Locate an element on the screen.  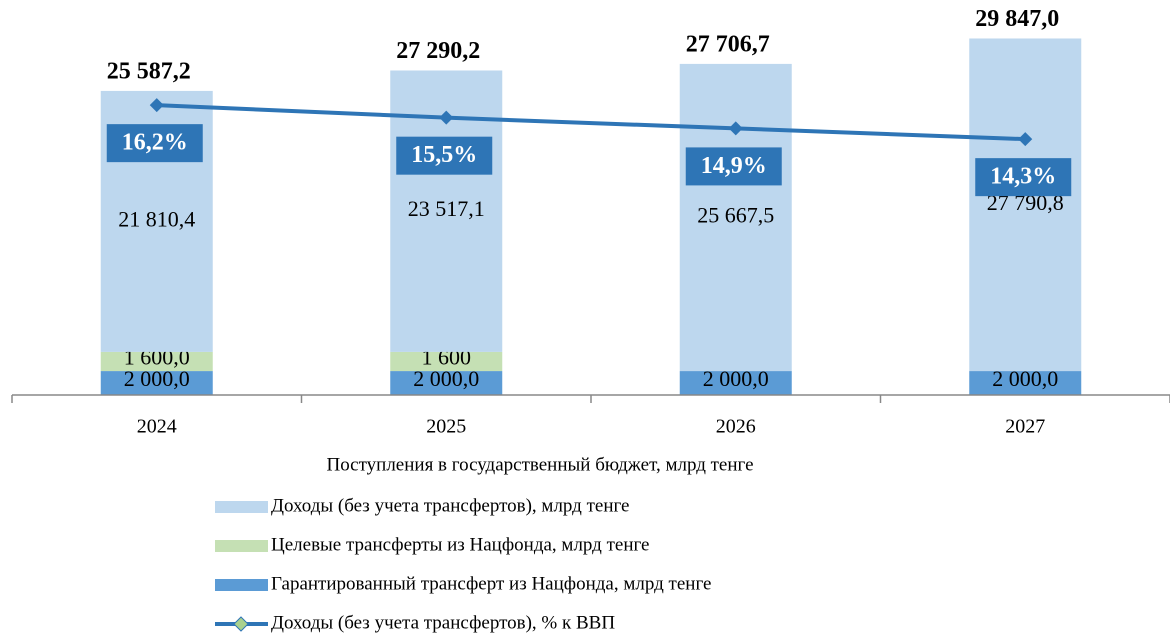
data-label: 14,9% is located at coordinates (734, 166).